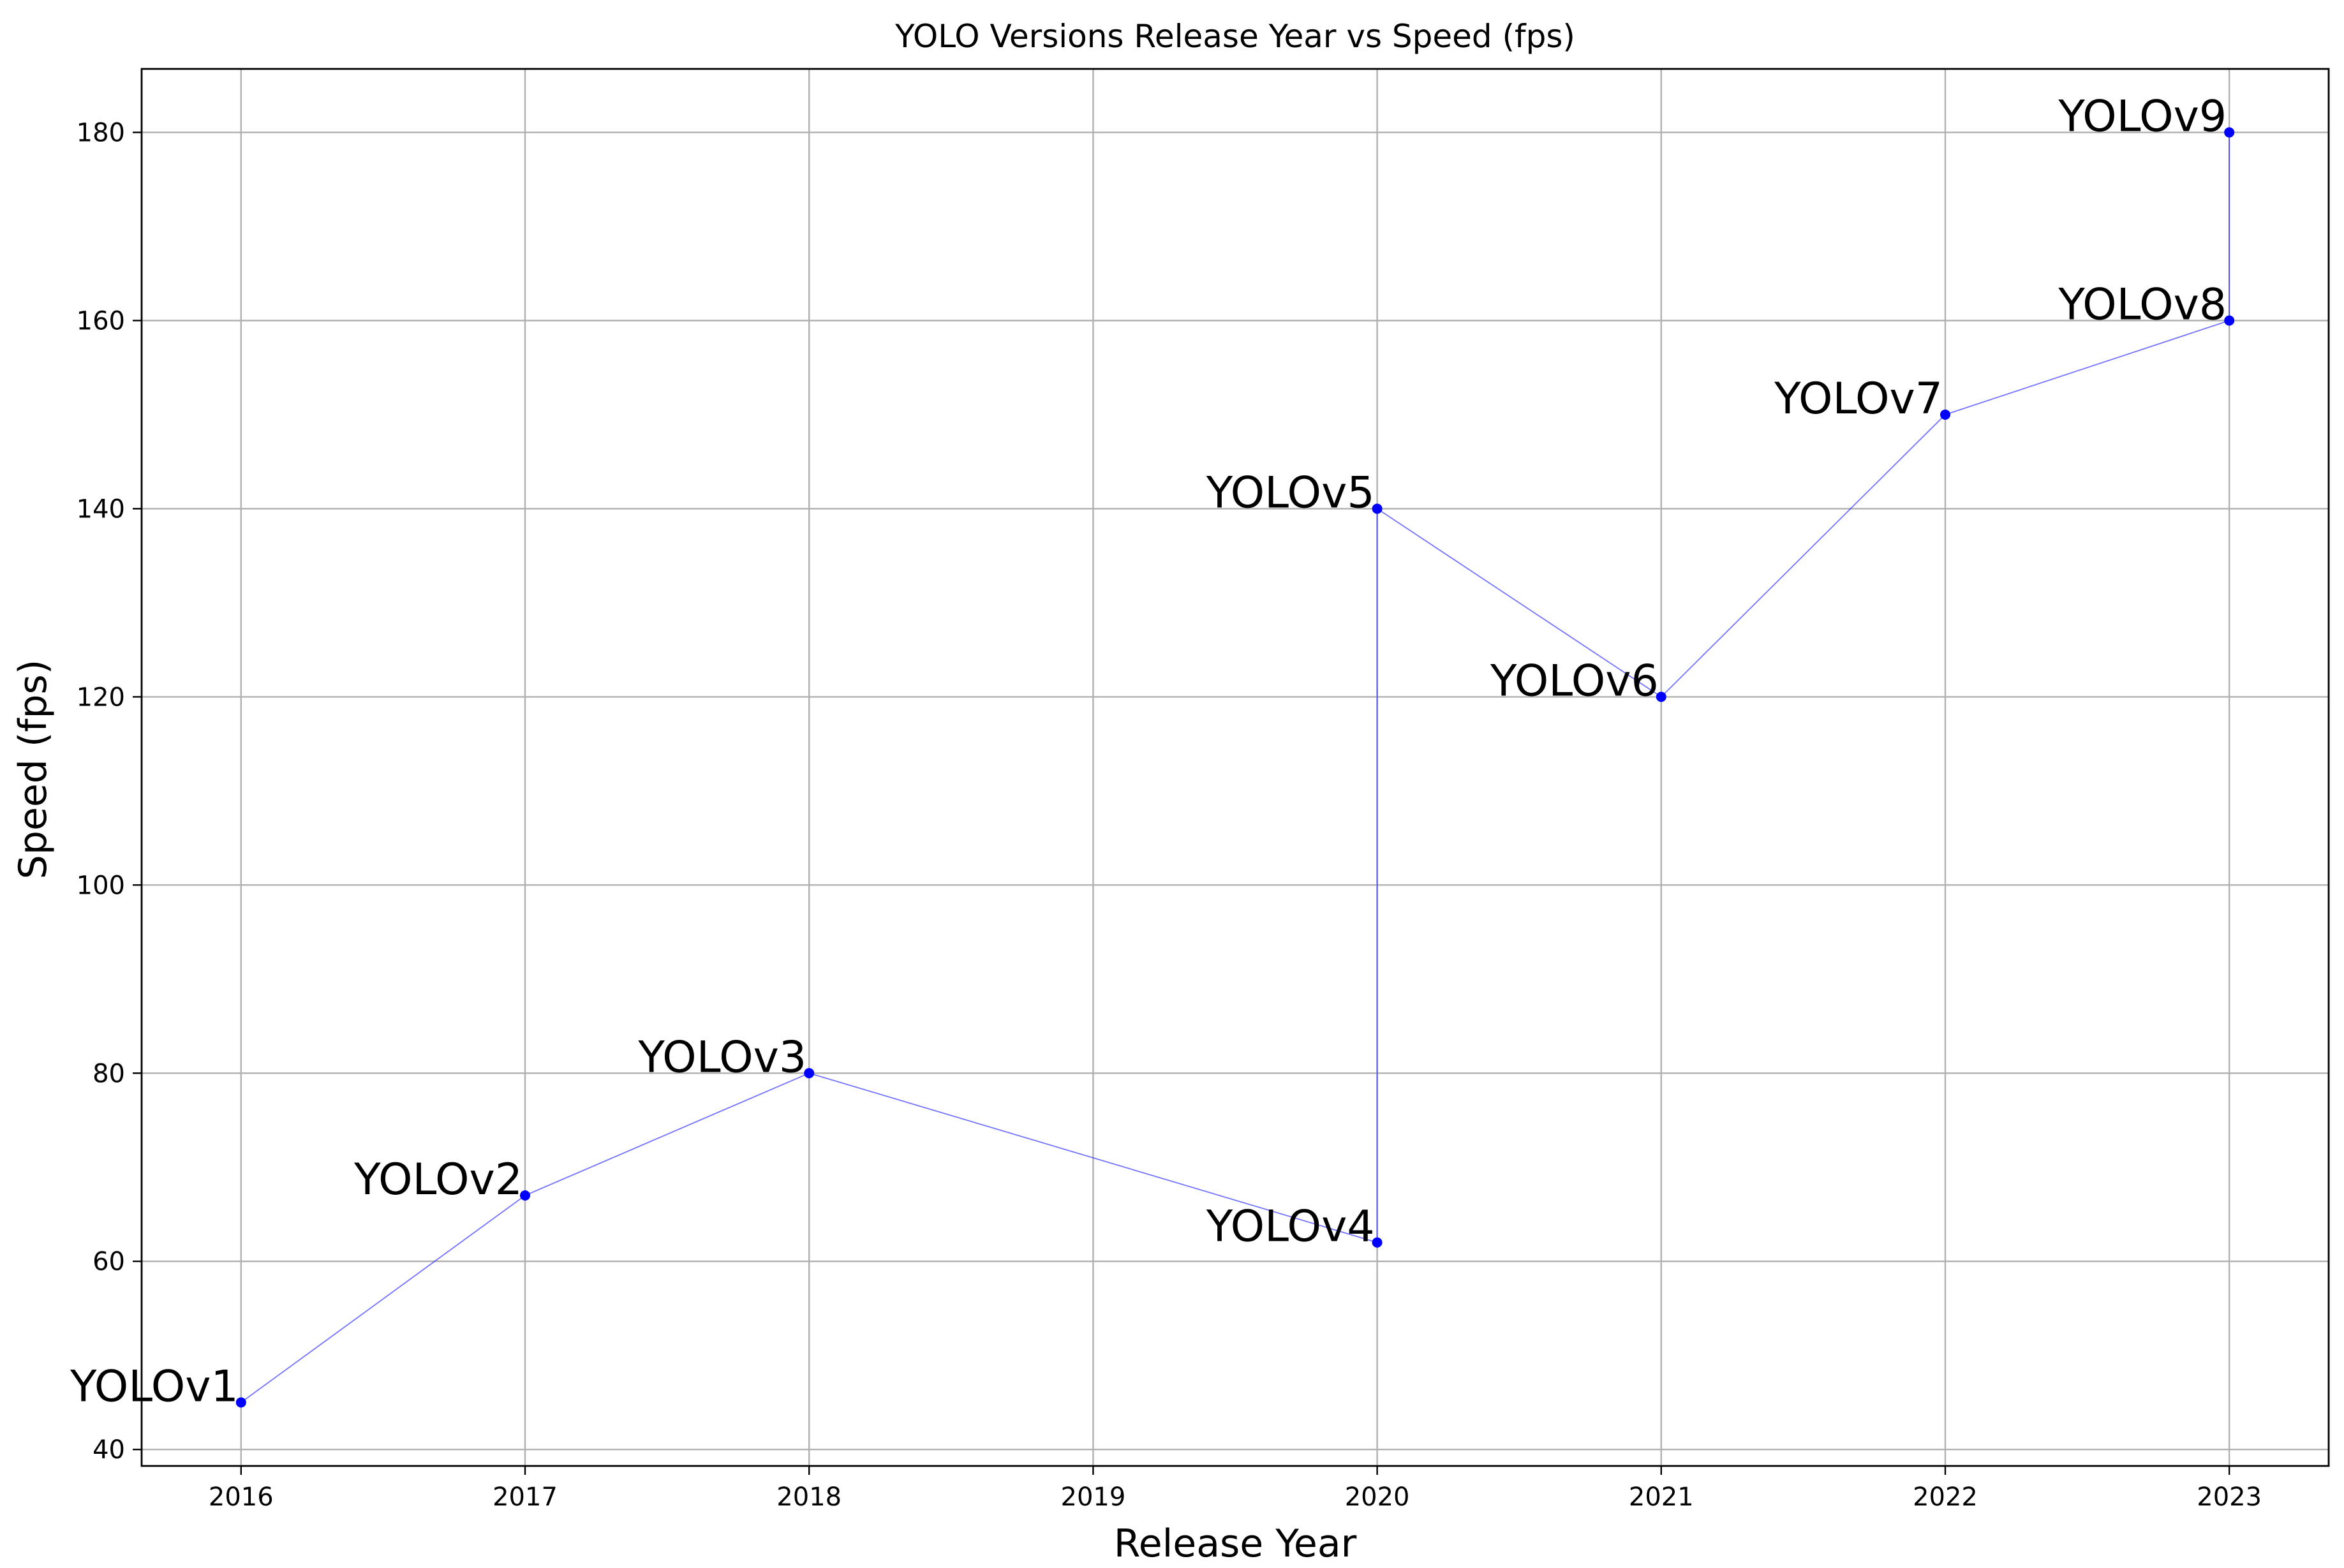 Image resolution: width=2344 pixels, height=1568 pixels. Describe the element at coordinates (1377, 508) in the screenshot. I see `data-point-yolov5` at that location.